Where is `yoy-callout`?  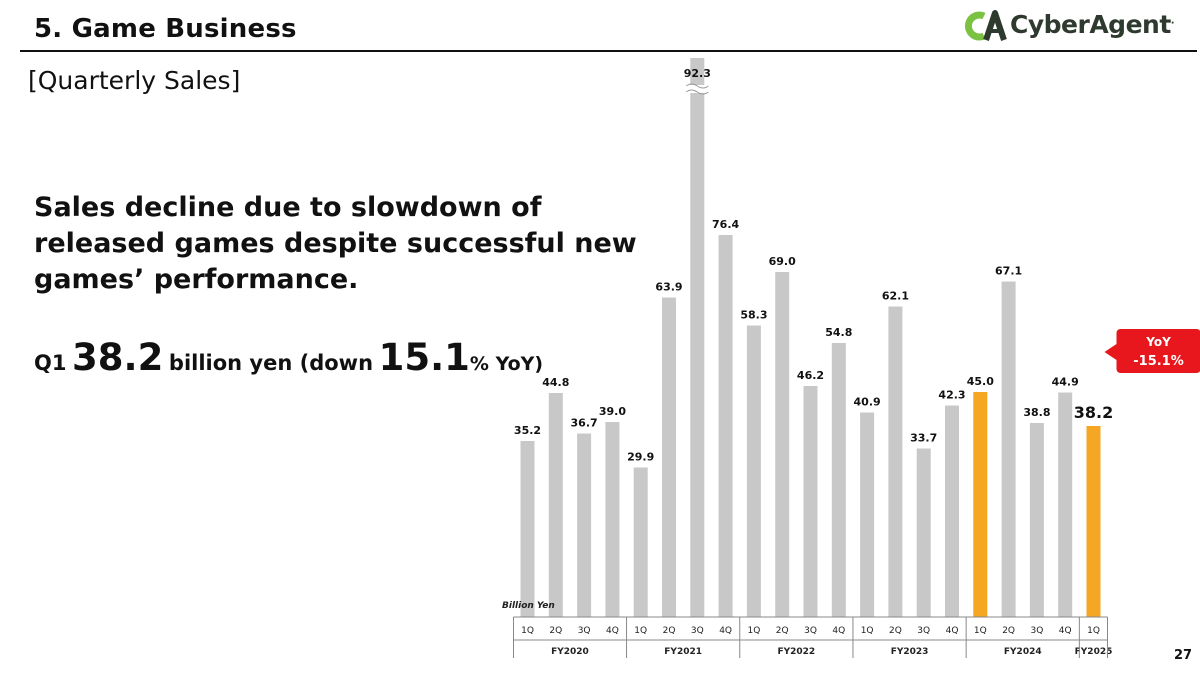
yoy-callout is located at coordinates (1158, 351).